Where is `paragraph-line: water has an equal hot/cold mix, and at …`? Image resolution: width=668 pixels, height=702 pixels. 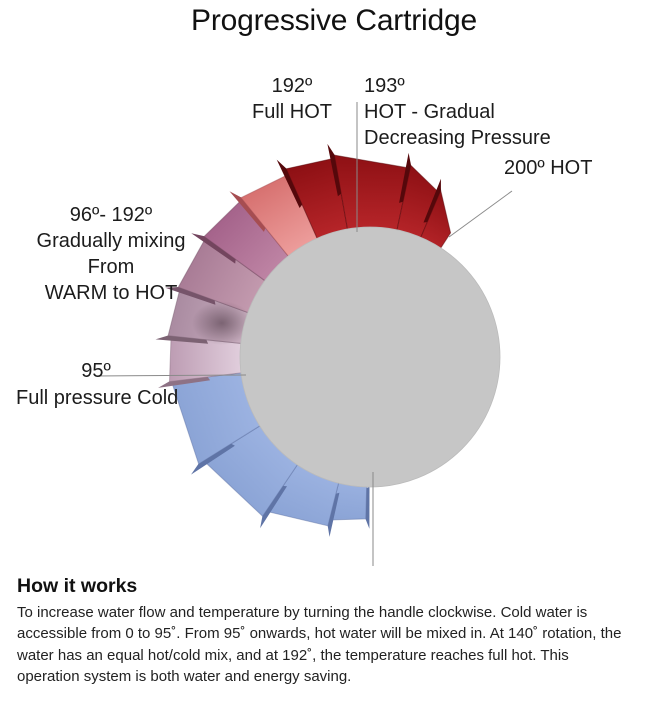
paragraph-line: water has an equal hot/cold mix, and at … is located at coordinates (293, 655).